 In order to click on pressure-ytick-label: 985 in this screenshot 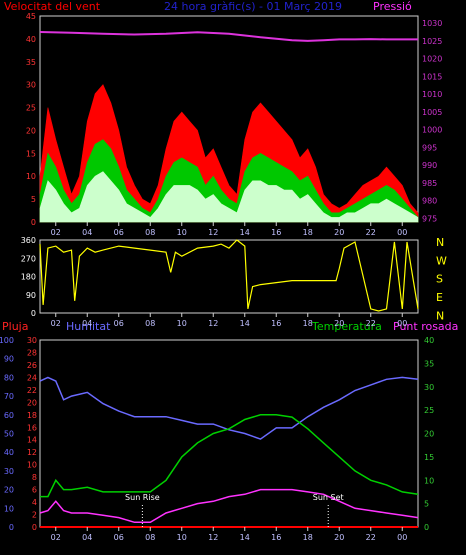, I will do `click(429, 183)`.